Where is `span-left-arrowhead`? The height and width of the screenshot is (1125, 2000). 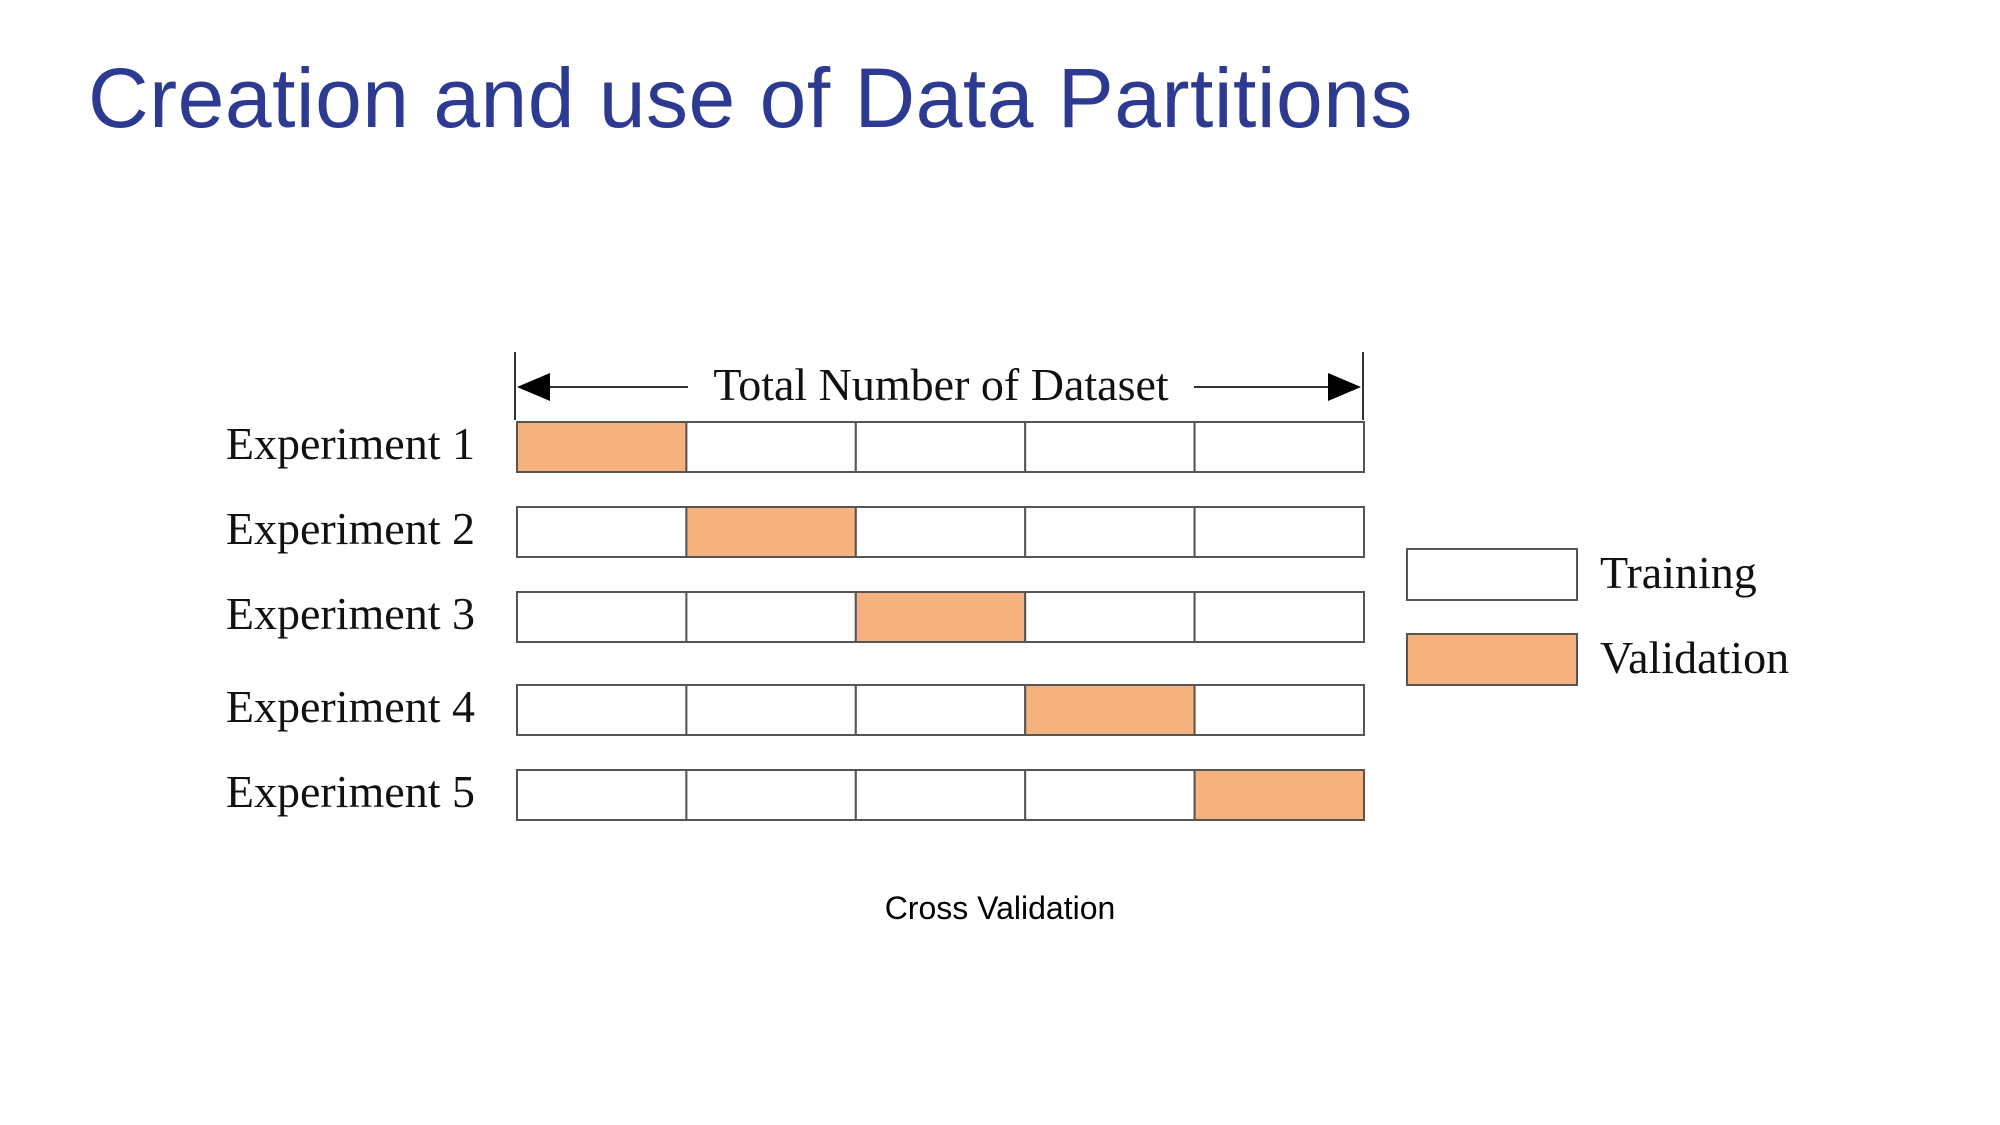
span-left-arrowhead is located at coordinates (533, 387).